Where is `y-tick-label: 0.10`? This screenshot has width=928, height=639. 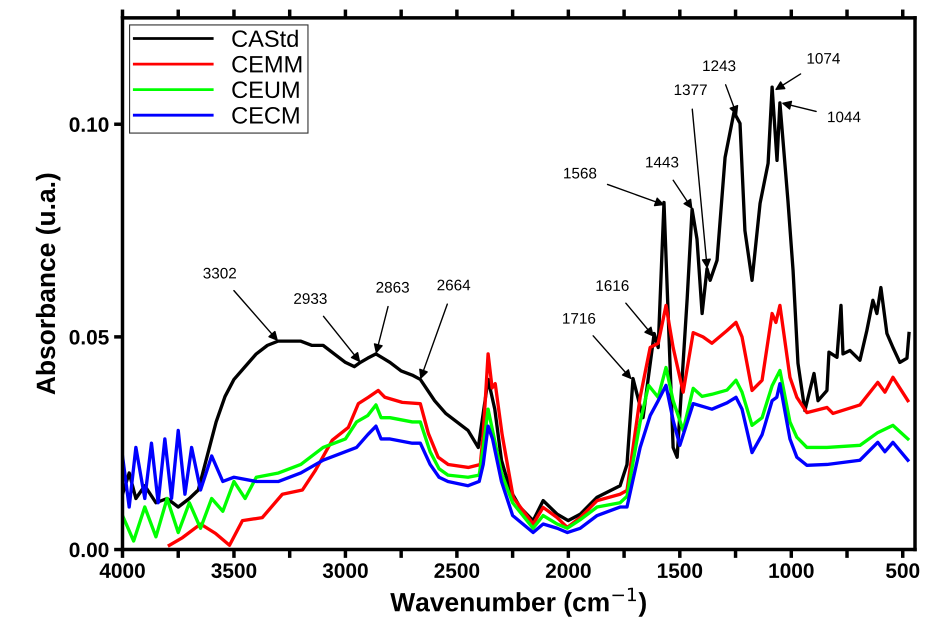 y-tick-label: 0.10 is located at coordinates (89, 124).